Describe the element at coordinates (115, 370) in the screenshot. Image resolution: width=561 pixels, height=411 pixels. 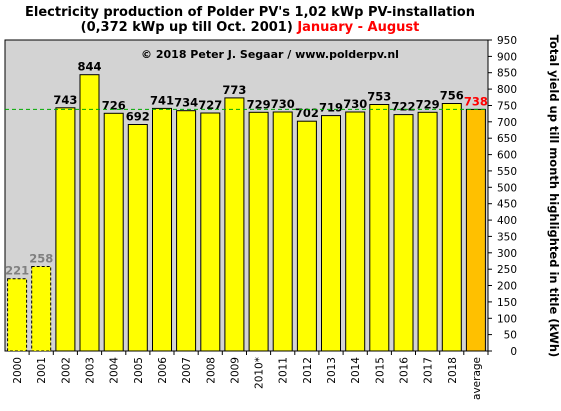
I see `x-tick-label: 2004` at that location.